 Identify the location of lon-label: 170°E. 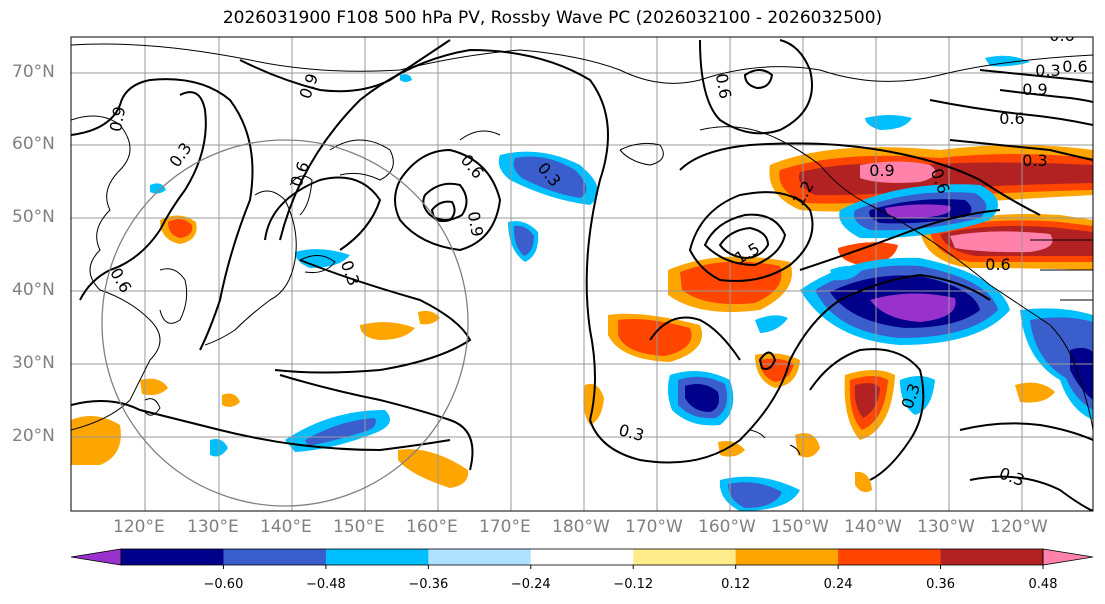
(505, 527).